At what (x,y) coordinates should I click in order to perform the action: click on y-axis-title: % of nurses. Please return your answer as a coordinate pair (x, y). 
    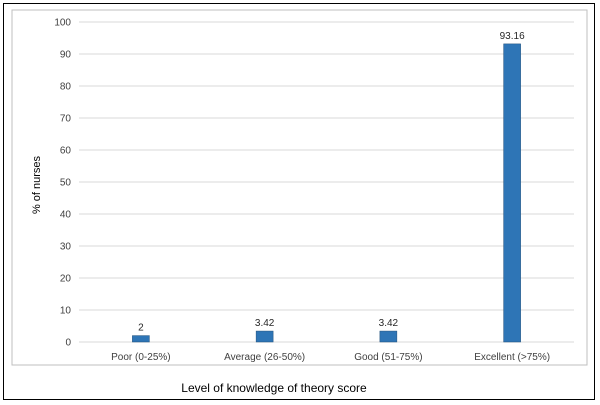
    Looking at the image, I should click on (37, 184).